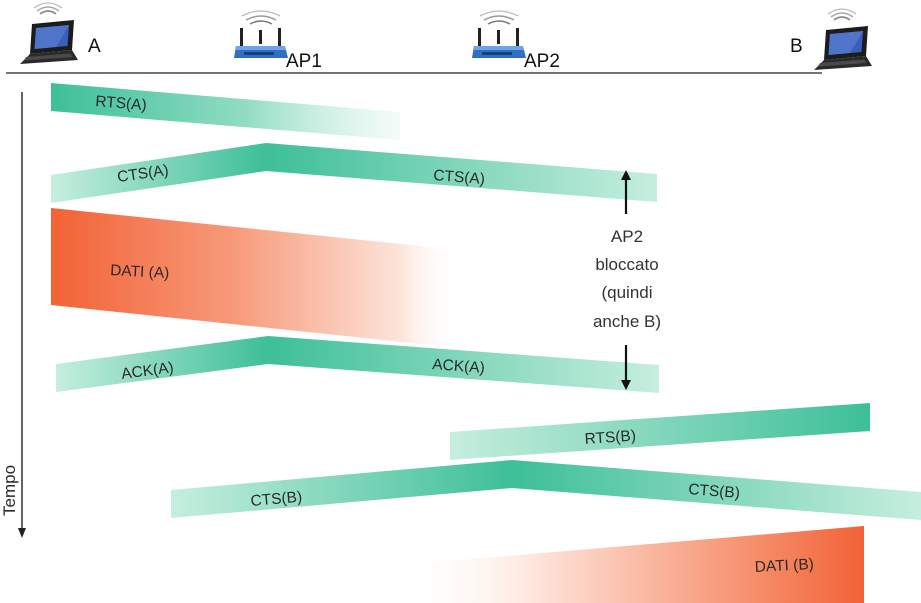 This screenshot has width=921, height=603. I want to click on cts-b-frame: CTS(B) CTS(B), so click(546, 490).